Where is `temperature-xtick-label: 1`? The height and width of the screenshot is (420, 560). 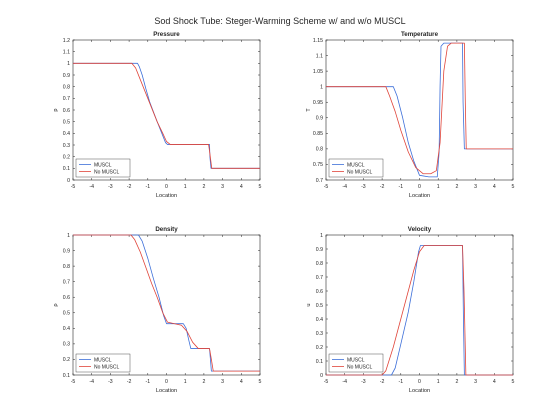 temperature-xtick-label: 1 is located at coordinates (438, 187).